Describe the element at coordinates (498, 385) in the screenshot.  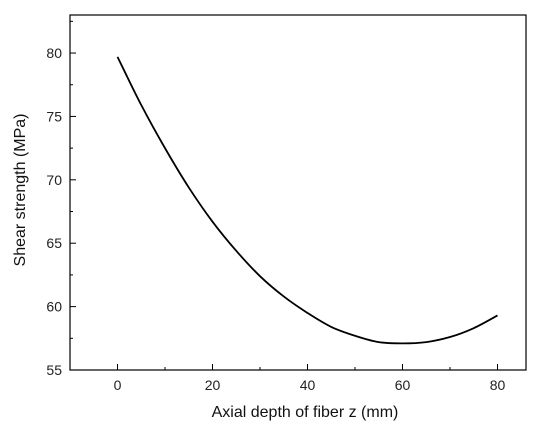
I see `x-tick-label: 80` at that location.